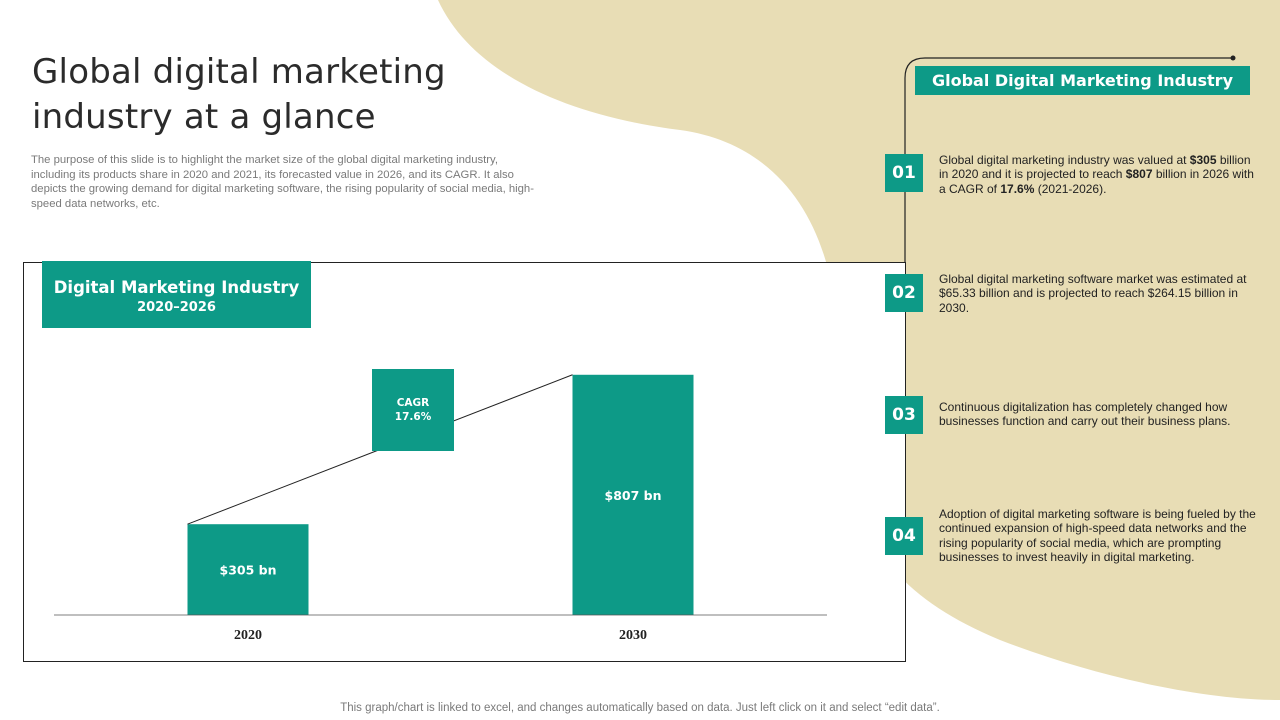  What do you see at coordinates (904, 536) in the screenshot?
I see `point-number-4: 04` at bounding box center [904, 536].